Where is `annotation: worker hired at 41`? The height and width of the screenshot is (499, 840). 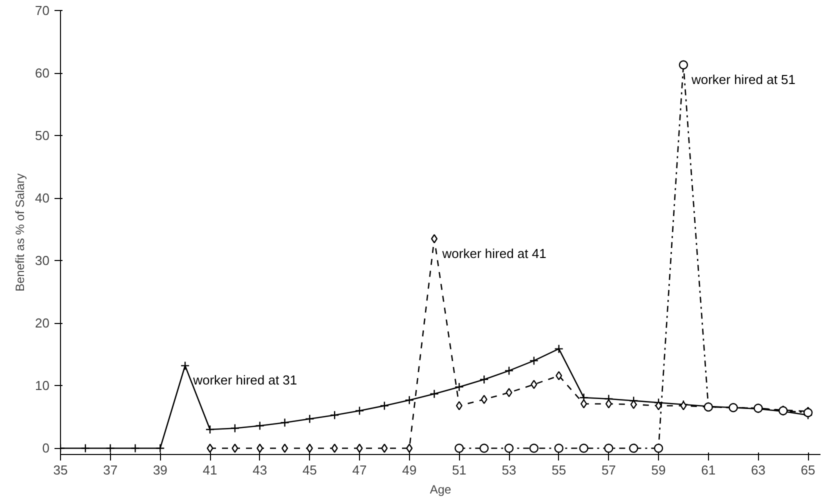 annotation: worker hired at 41 is located at coordinates (493, 253).